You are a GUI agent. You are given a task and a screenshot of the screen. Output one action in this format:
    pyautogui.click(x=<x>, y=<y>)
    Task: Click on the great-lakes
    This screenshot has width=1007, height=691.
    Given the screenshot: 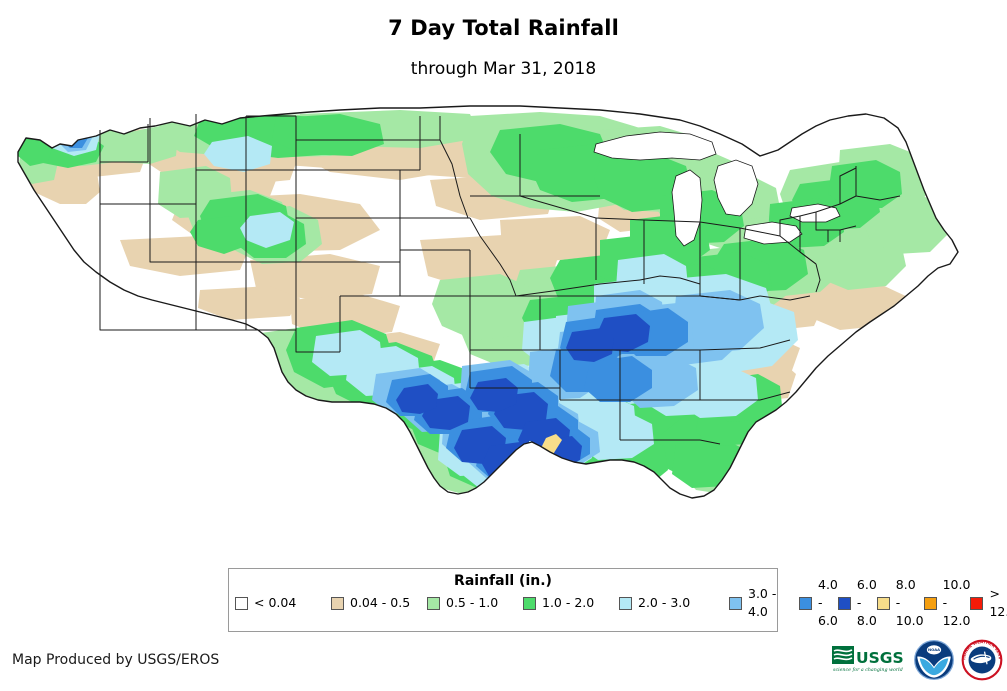 What is the action you would take?
    pyautogui.click(x=717, y=189)
    